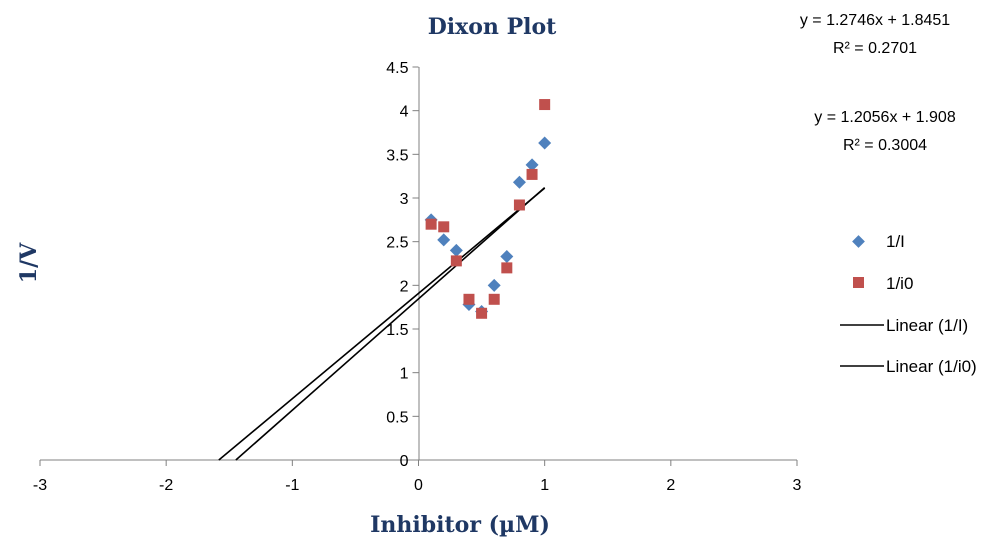 The image size is (996, 541). Describe the element at coordinates (885, 117) in the screenshot. I see `trendline-equation-2: y = 1.2056x + 1.908` at that location.